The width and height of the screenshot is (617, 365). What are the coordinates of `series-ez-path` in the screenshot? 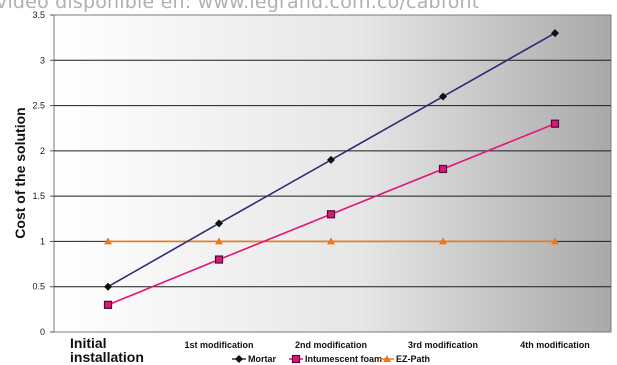 It's located at (331, 241).